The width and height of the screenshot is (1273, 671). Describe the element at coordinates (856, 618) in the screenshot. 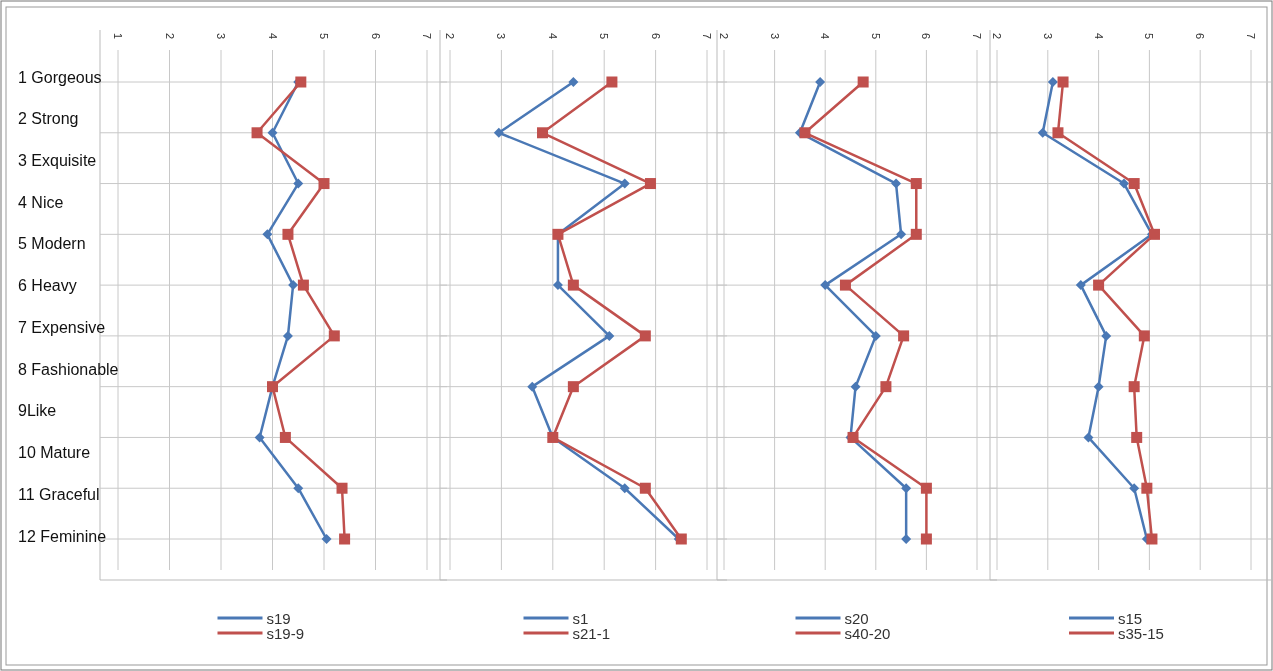

I see `legend-label: s20` at that location.